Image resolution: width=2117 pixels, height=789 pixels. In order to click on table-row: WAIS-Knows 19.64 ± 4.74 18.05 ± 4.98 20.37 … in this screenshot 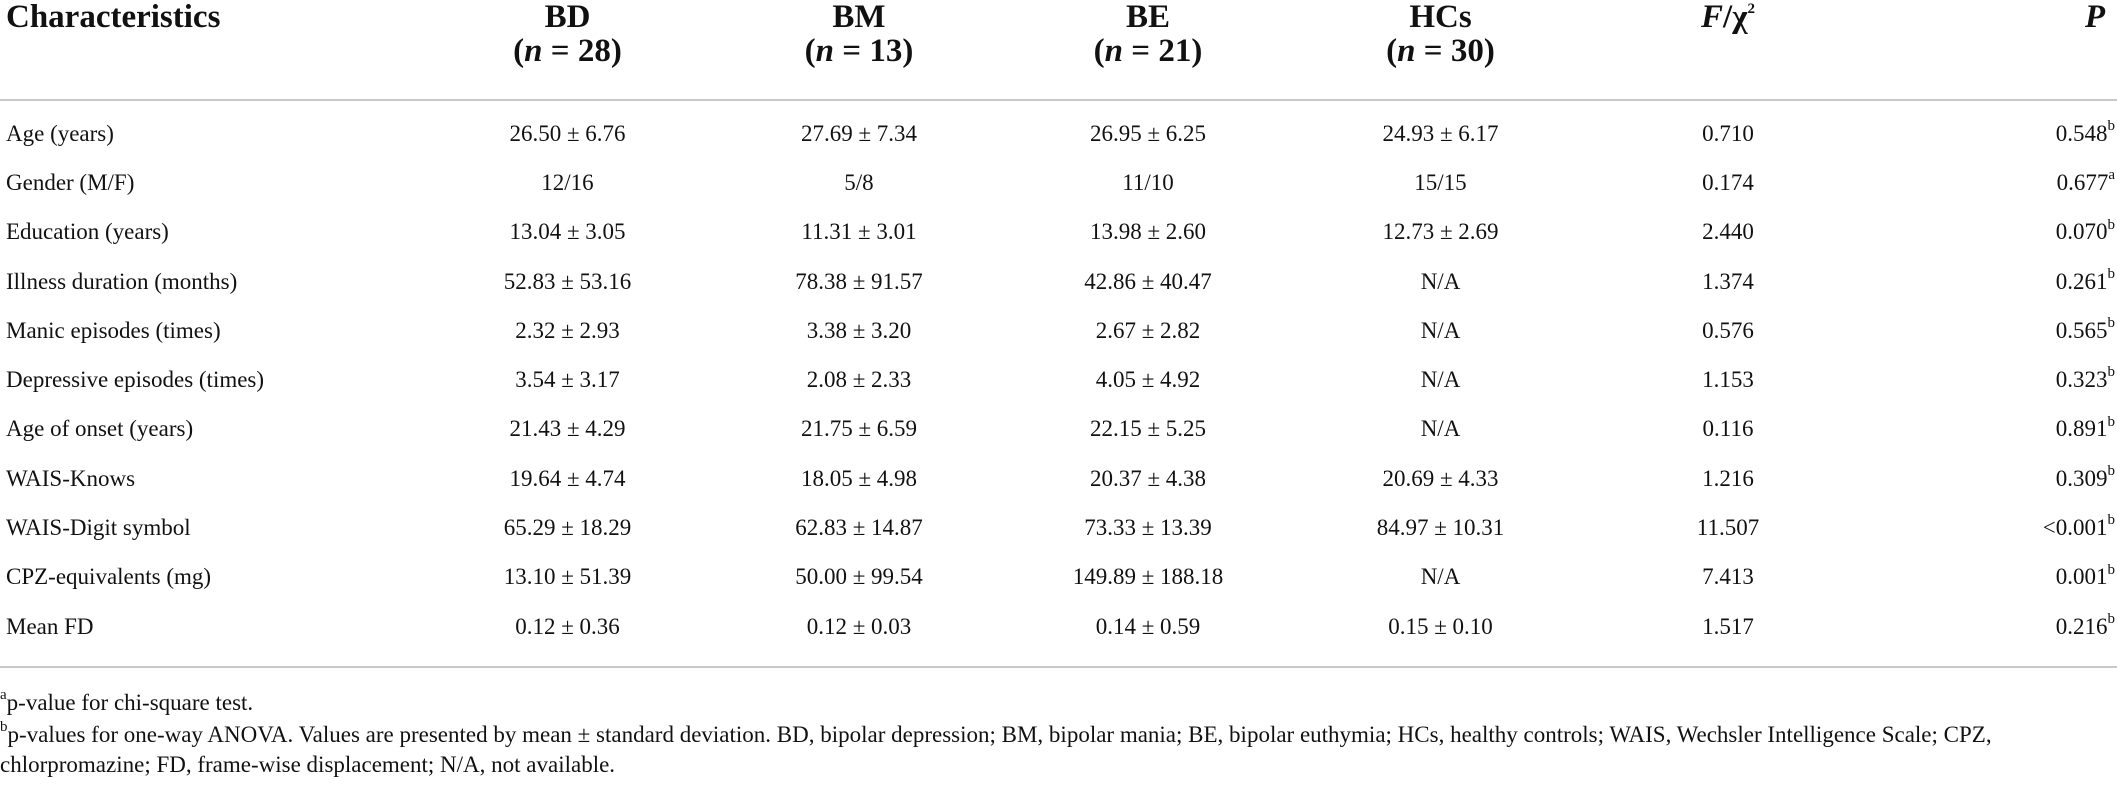, I will do `click(1058, 478)`.